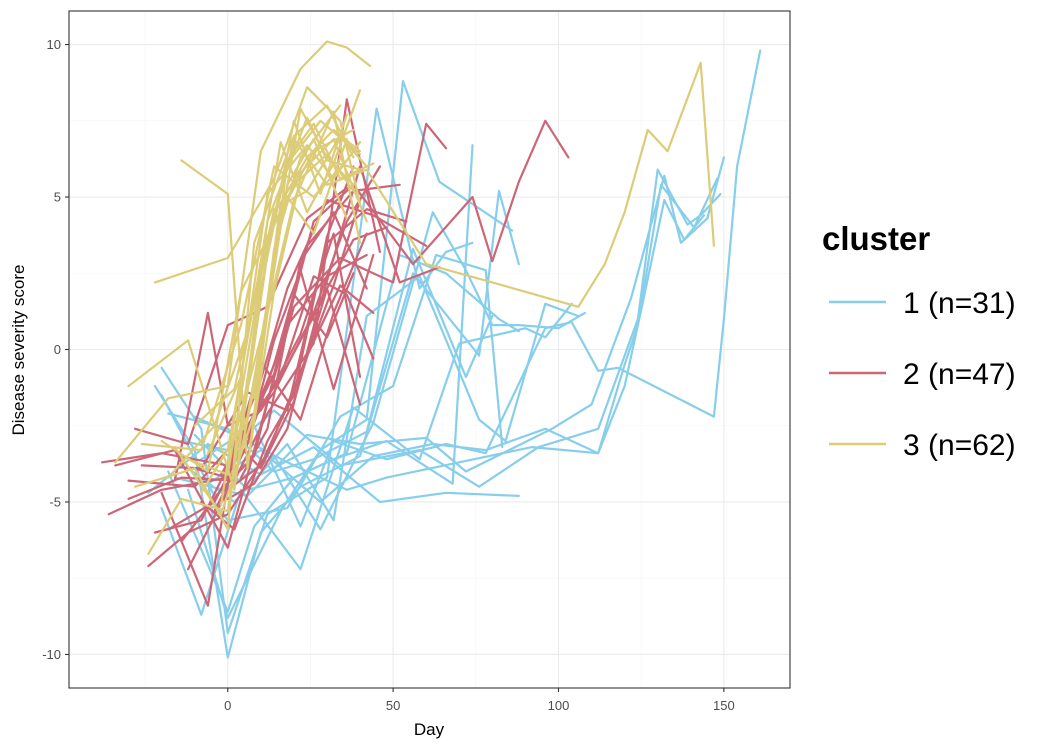 Image resolution: width=1050 pixels, height=750 pixels. What do you see at coordinates (429, 729) in the screenshot?
I see `x-axis-title: Day` at bounding box center [429, 729].